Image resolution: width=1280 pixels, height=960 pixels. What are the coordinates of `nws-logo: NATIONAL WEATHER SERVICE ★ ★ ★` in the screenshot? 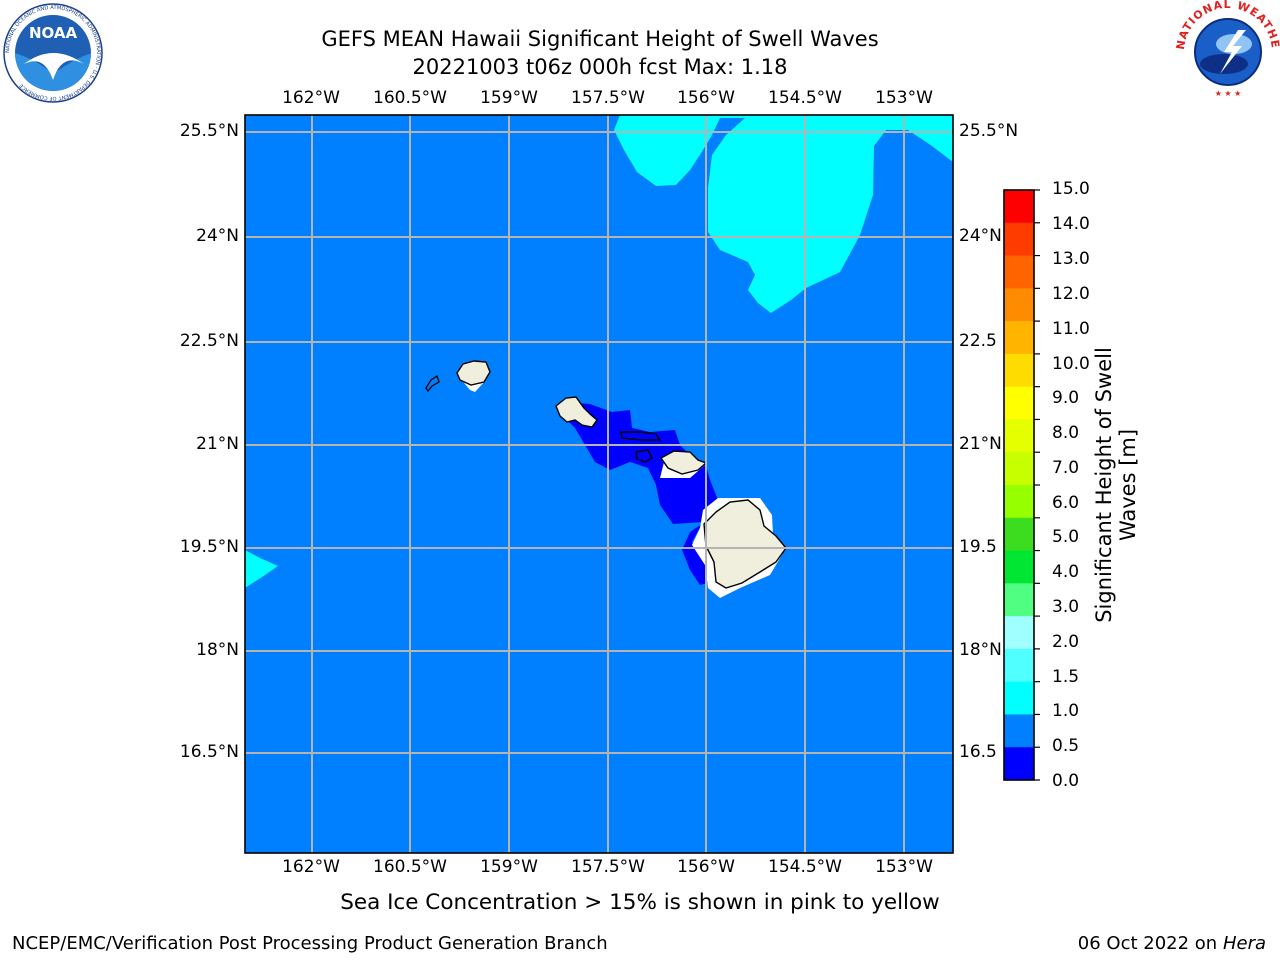 It's located at (1228, 51).